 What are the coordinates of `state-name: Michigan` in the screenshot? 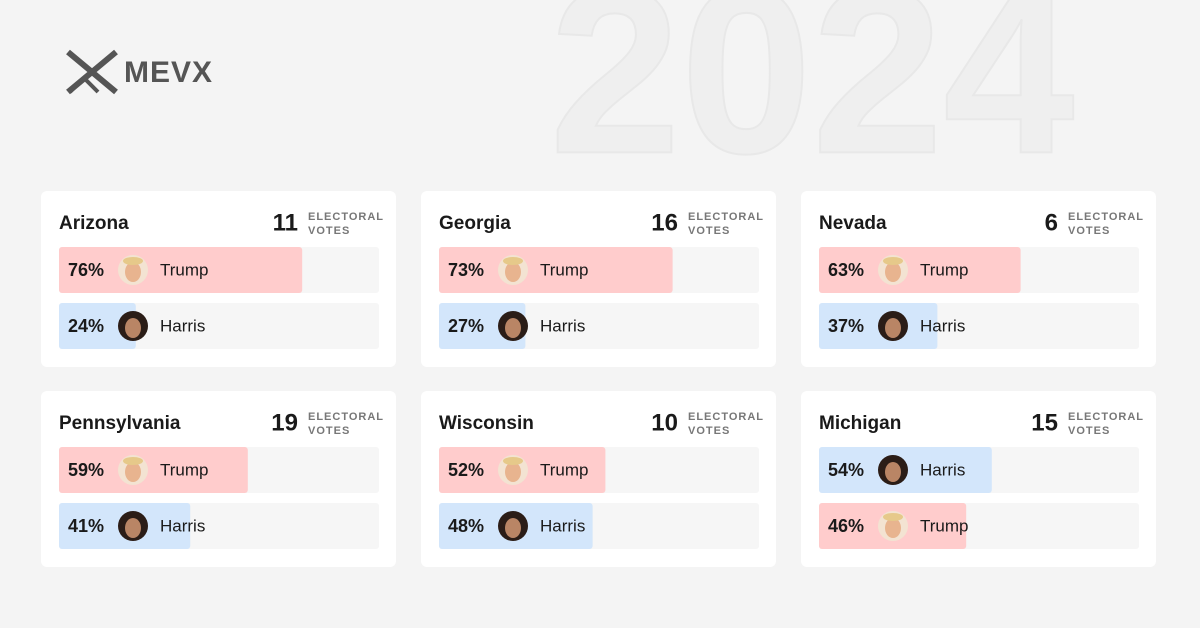 It's located at (860, 423).